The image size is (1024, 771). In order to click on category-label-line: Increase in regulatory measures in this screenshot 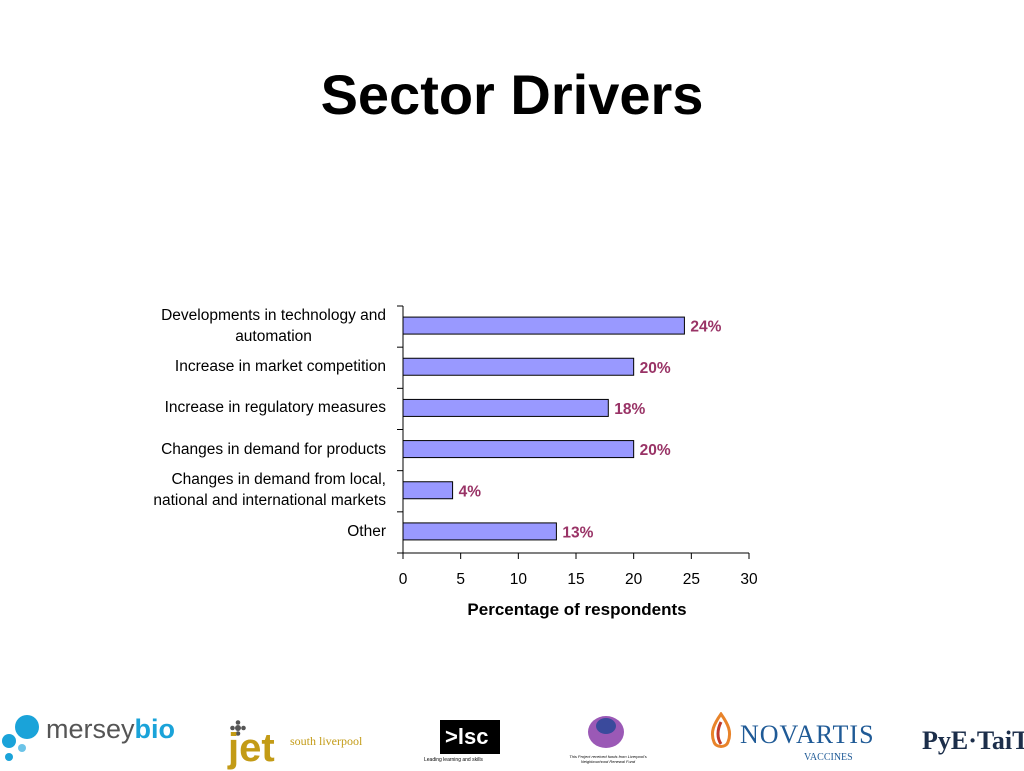, I will do `click(275, 408)`.